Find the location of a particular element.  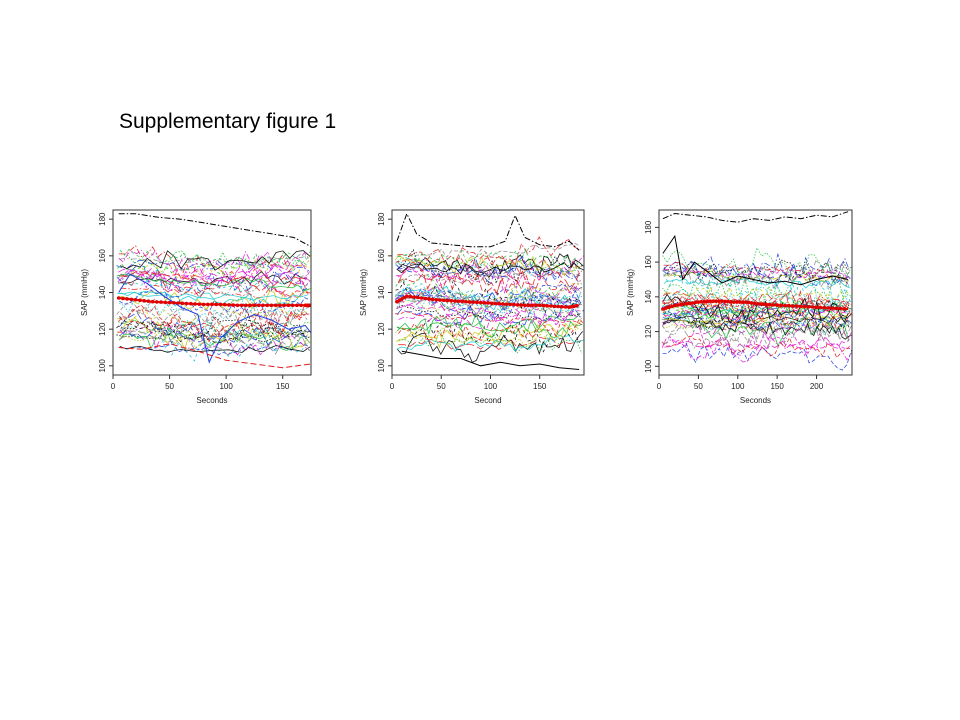

chart-svg-2: 0 50 100 150 100 120 140 160 180 Second SAP (mmHg) is located at coordinates (472, 307).